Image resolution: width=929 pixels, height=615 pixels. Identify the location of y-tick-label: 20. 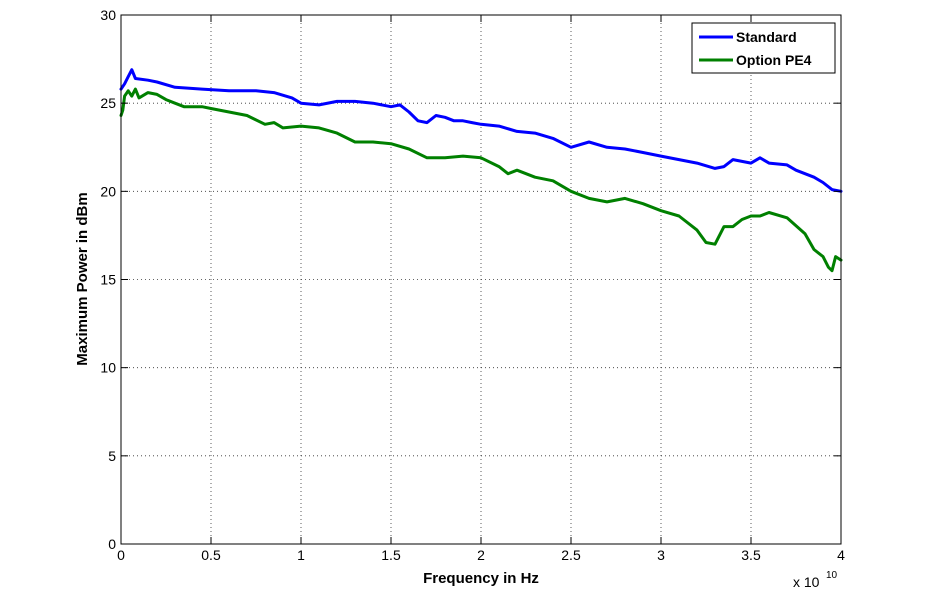
(108, 191).